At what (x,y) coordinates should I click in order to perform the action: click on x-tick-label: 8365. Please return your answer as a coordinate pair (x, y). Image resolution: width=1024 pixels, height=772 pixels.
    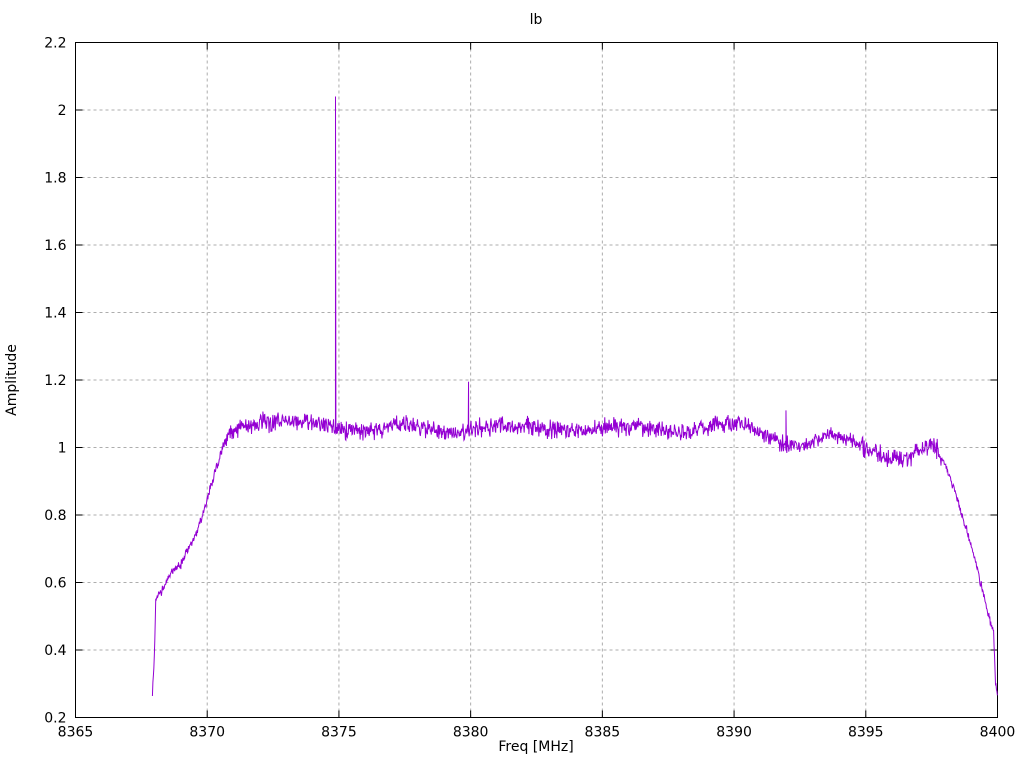
    Looking at the image, I should click on (76, 733).